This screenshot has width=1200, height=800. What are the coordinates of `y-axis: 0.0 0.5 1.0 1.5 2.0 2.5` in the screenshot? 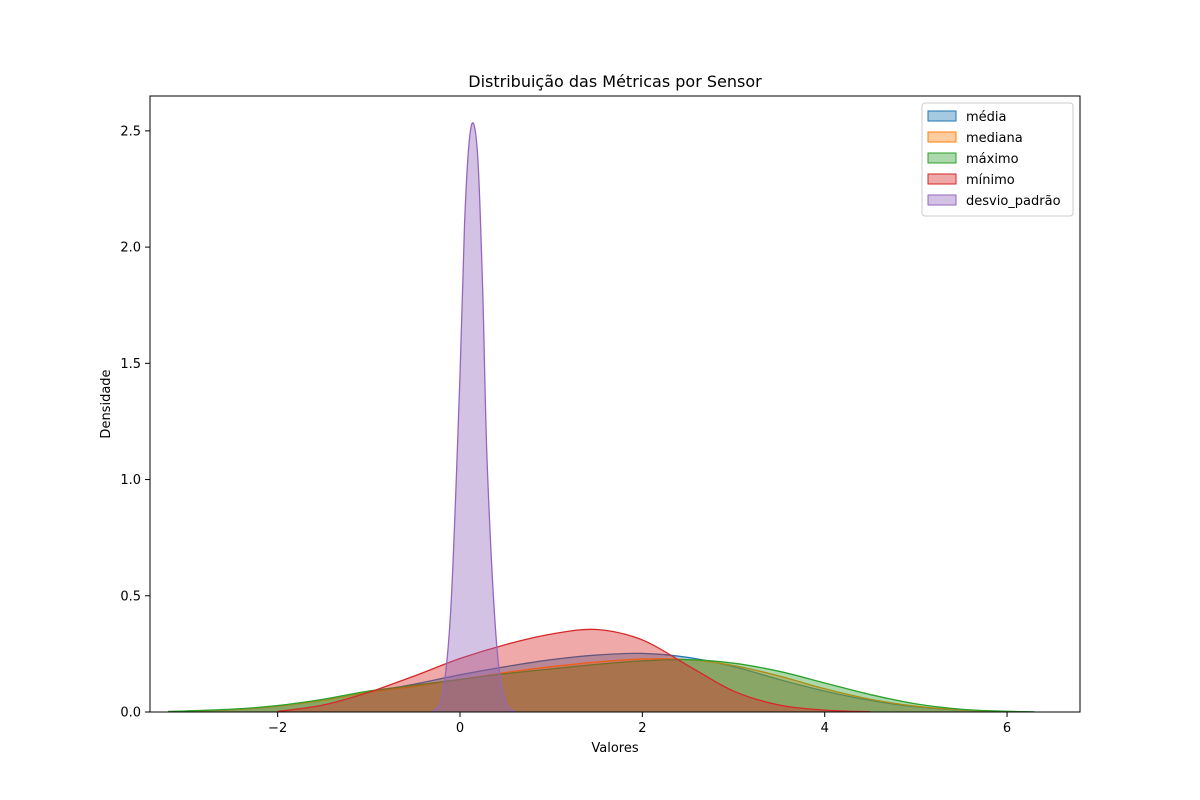 It's located at (135, 422).